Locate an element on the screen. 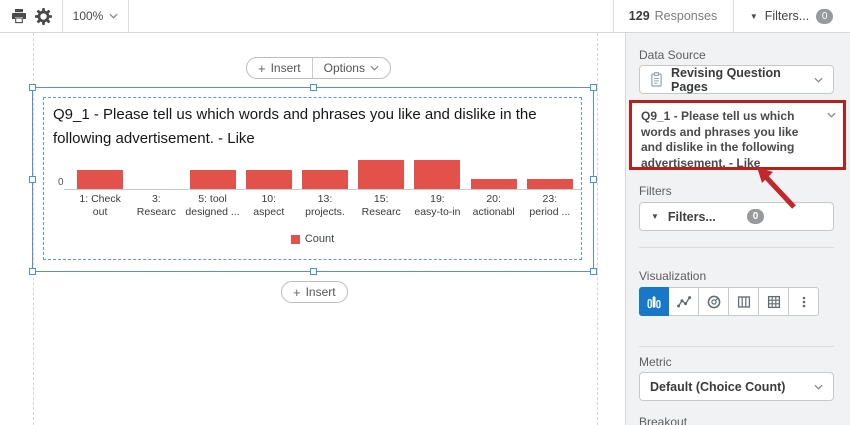 Image resolution: width=850 pixels, height=425 pixels. sidebar-filters-badge: 0 is located at coordinates (755, 216).